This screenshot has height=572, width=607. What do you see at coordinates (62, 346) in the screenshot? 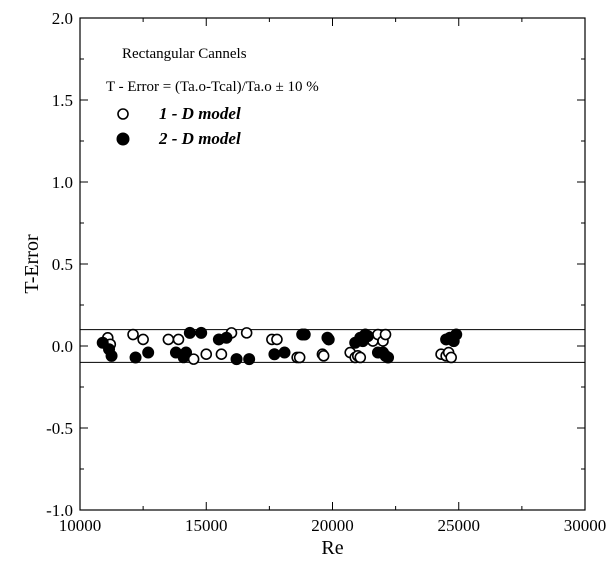
I see `y-tick-label: 0.0` at bounding box center [62, 346].